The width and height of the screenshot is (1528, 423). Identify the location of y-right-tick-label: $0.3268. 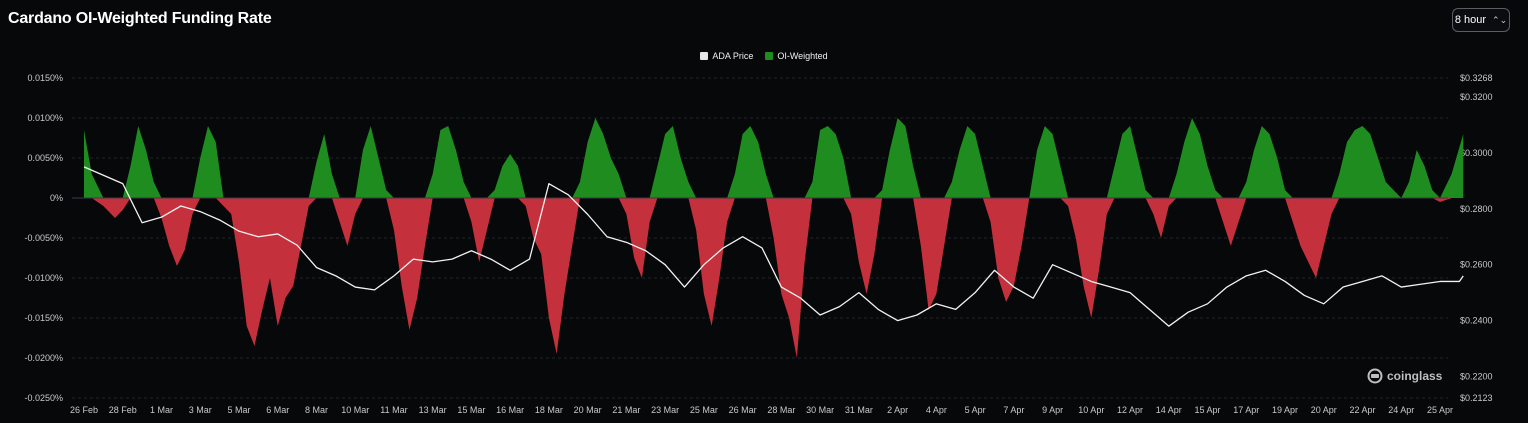
(1476, 78).